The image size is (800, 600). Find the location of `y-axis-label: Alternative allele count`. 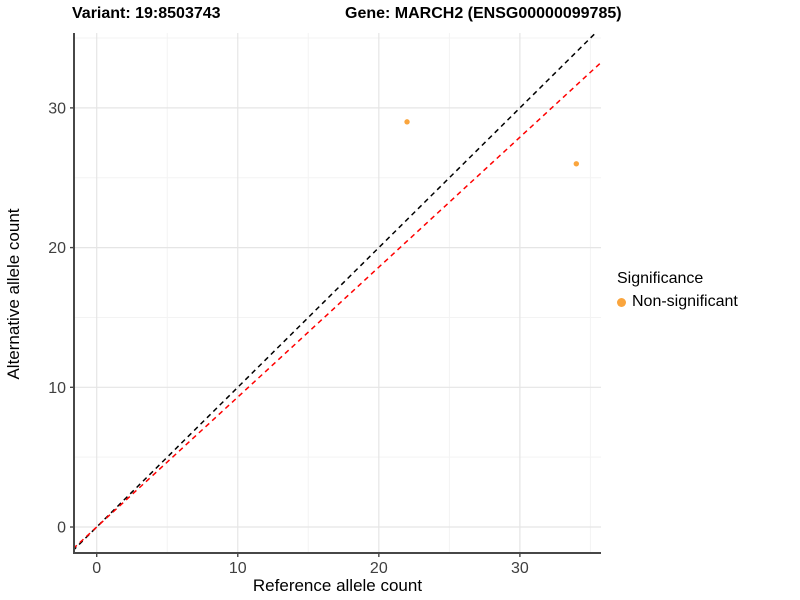

y-axis-label: Alternative allele count is located at coordinates (13, 294).